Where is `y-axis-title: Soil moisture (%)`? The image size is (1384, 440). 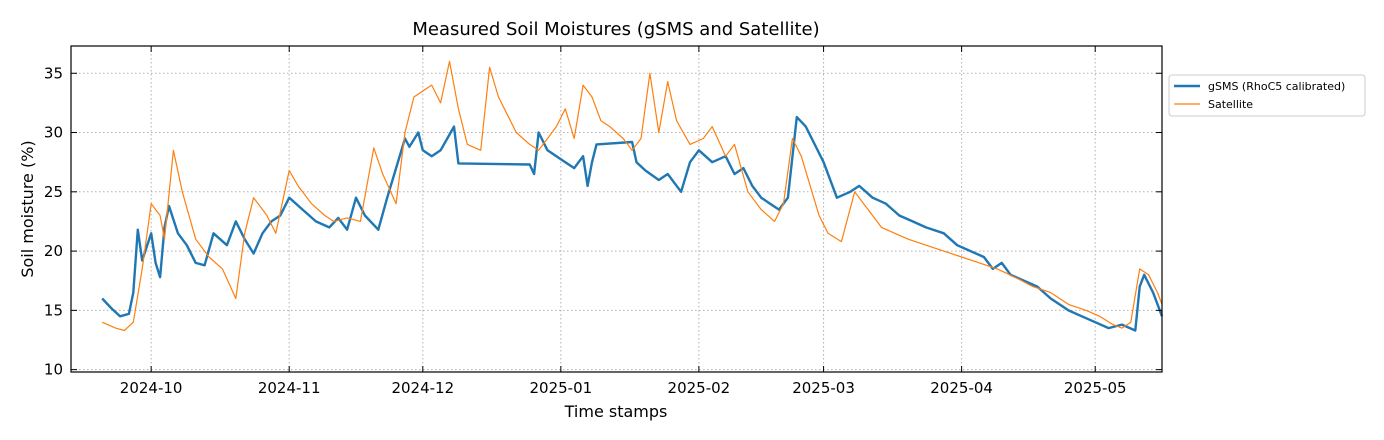 y-axis-title: Soil moisture (%) is located at coordinates (27, 208).